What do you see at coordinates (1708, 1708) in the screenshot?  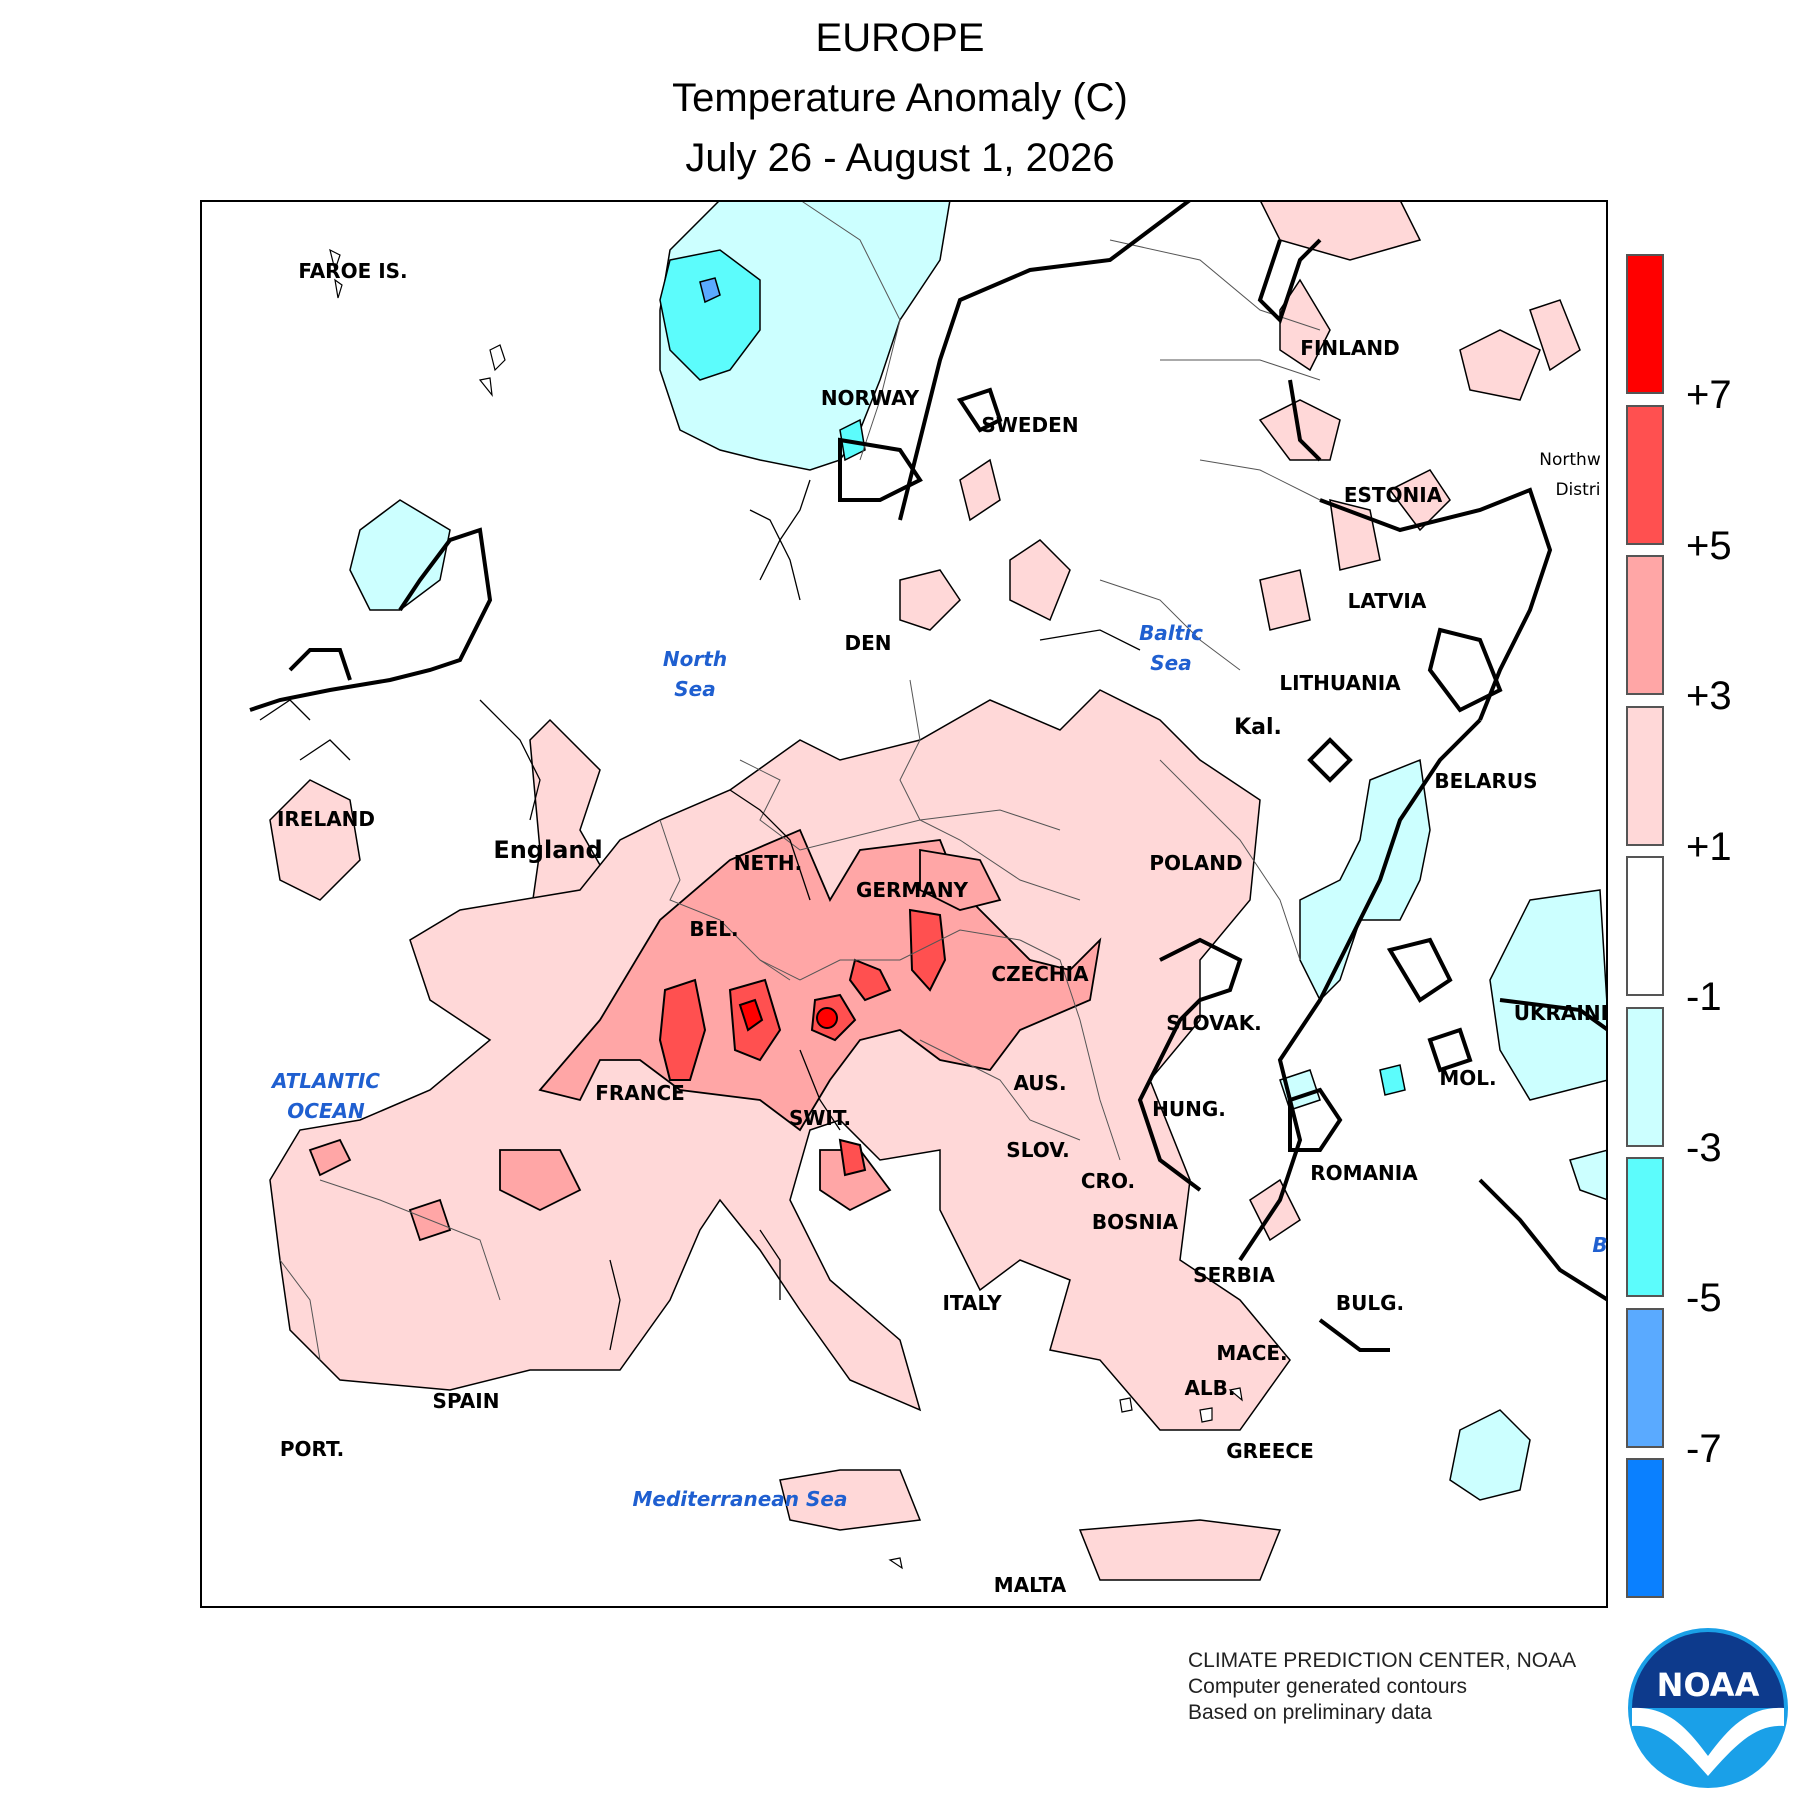 I see `noaa-logo: NOAA` at bounding box center [1708, 1708].